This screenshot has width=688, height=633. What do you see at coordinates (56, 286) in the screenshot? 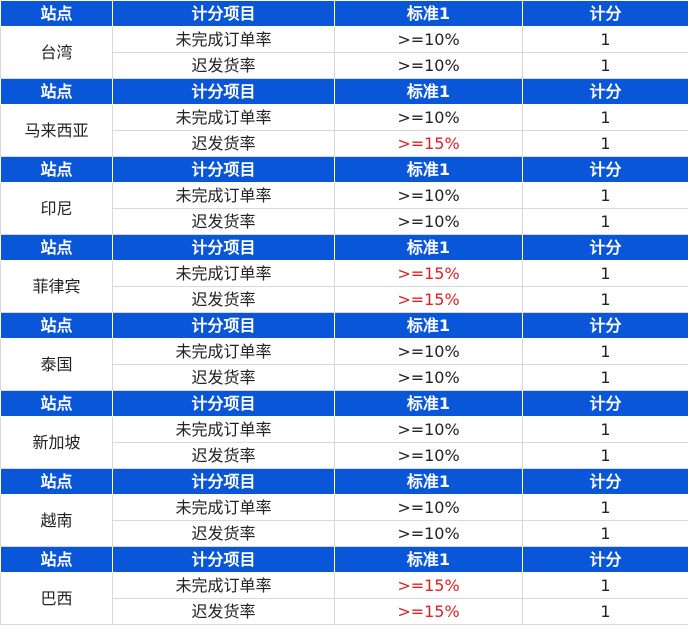
I see `site-cell: 菲律宾` at bounding box center [56, 286].